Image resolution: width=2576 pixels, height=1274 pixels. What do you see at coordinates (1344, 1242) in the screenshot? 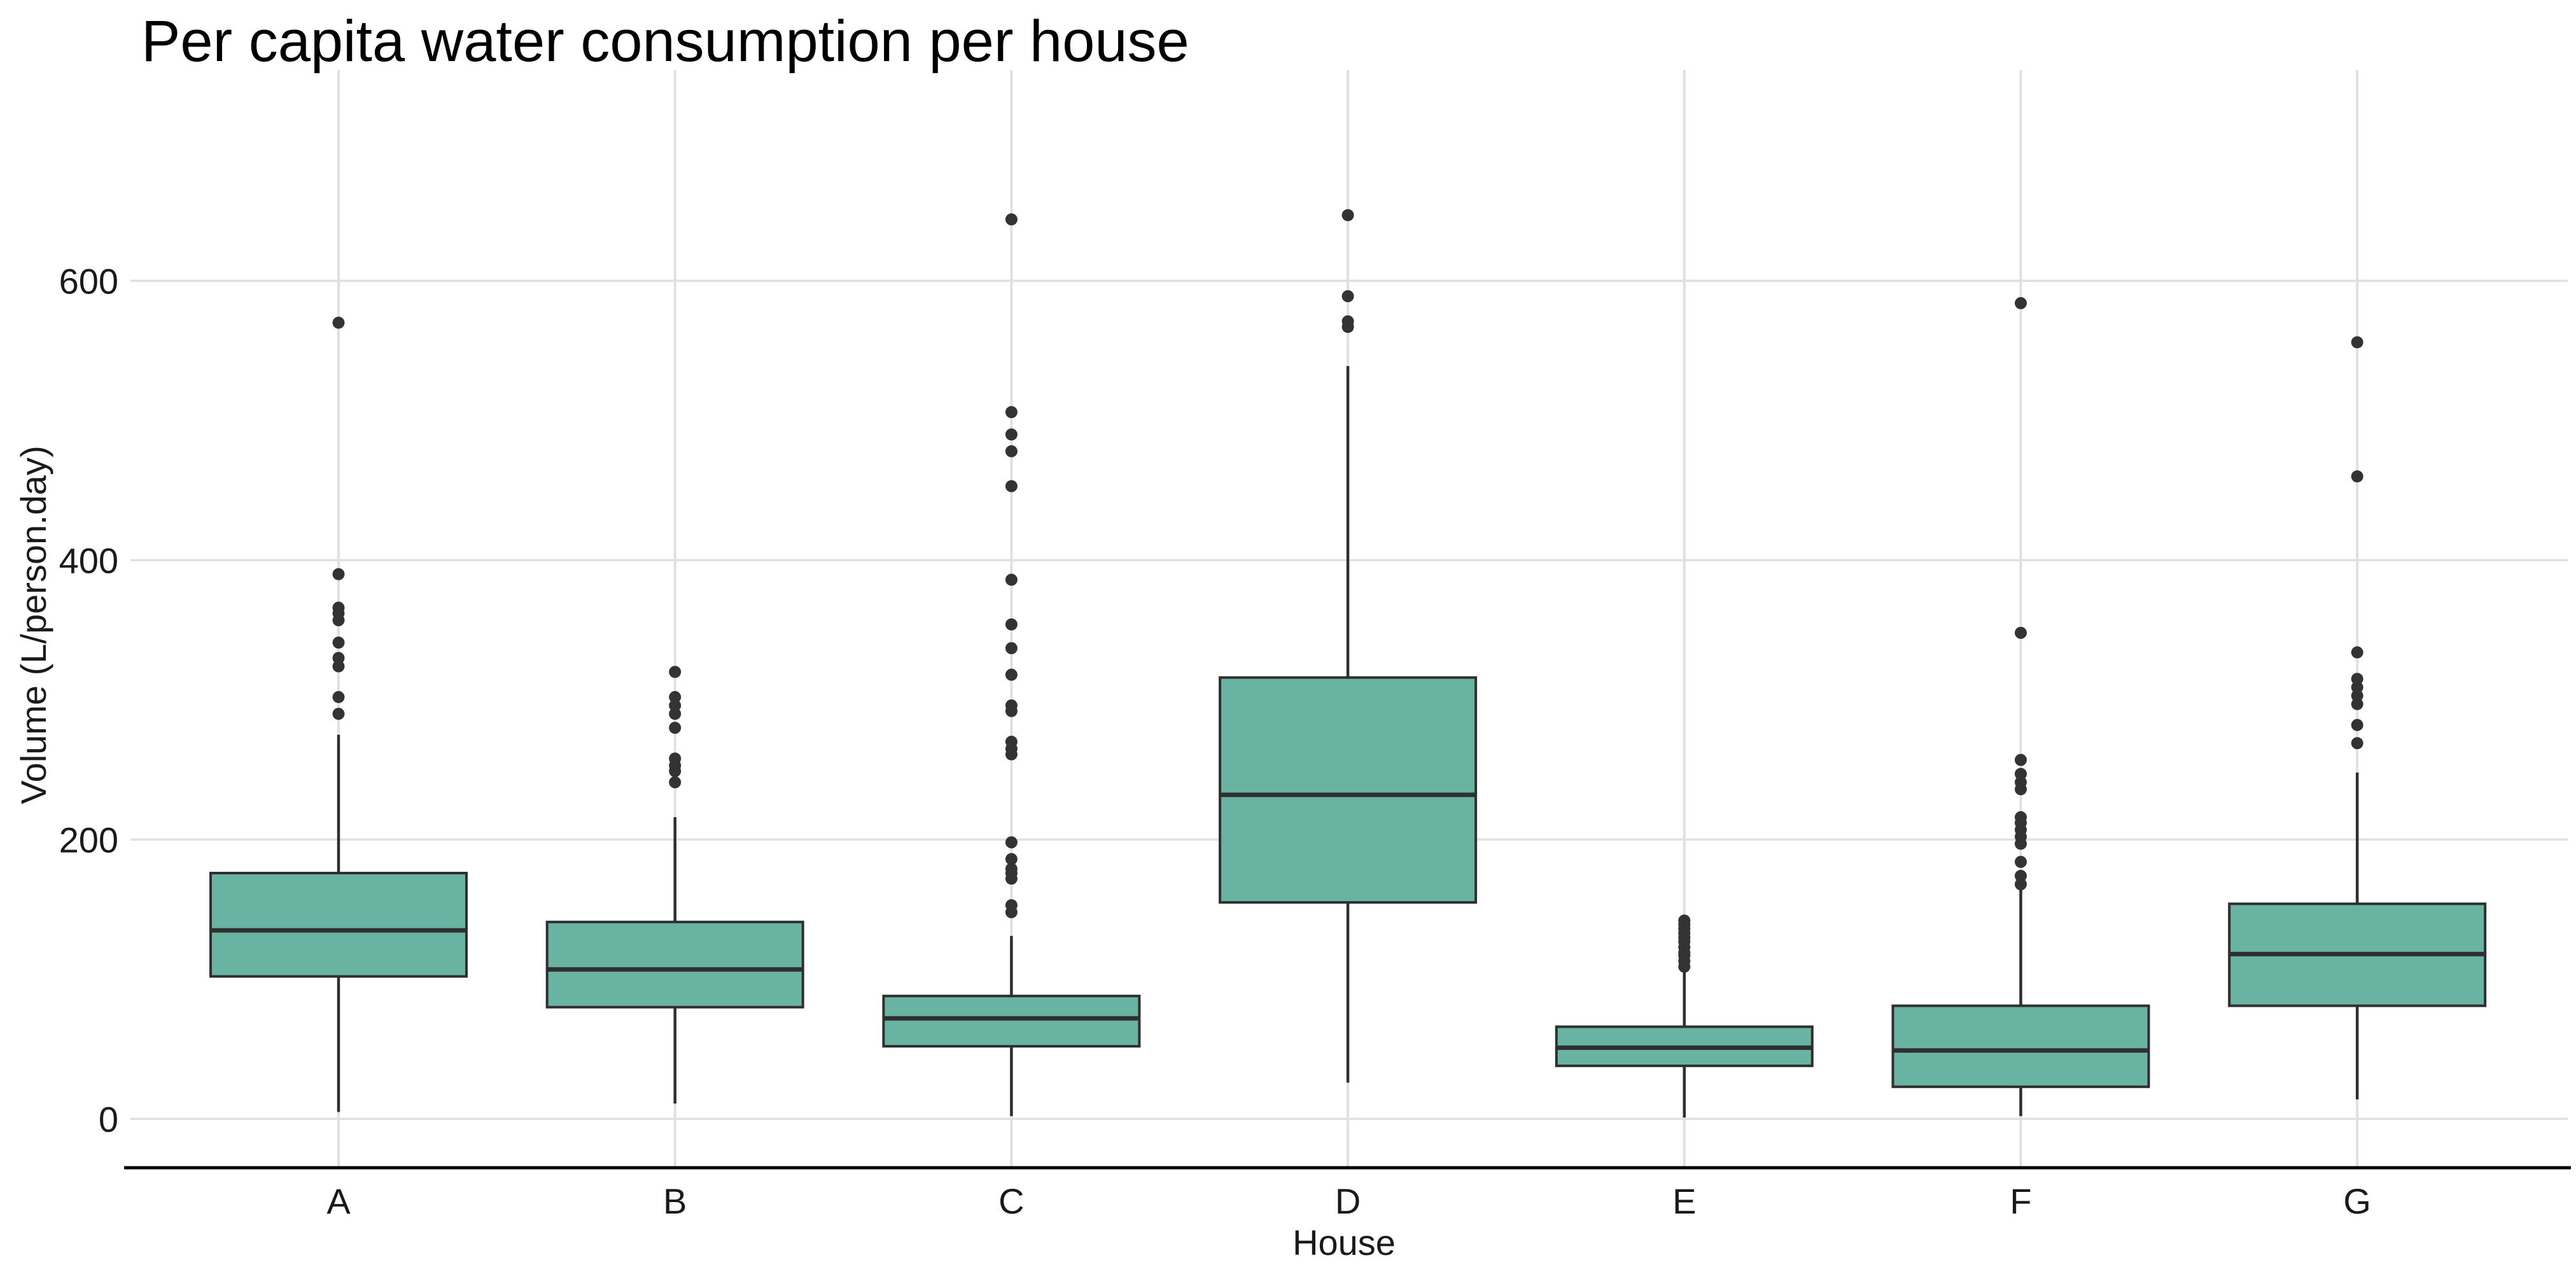
I see `x-axis-title: House` at bounding box center [1344, 1242].